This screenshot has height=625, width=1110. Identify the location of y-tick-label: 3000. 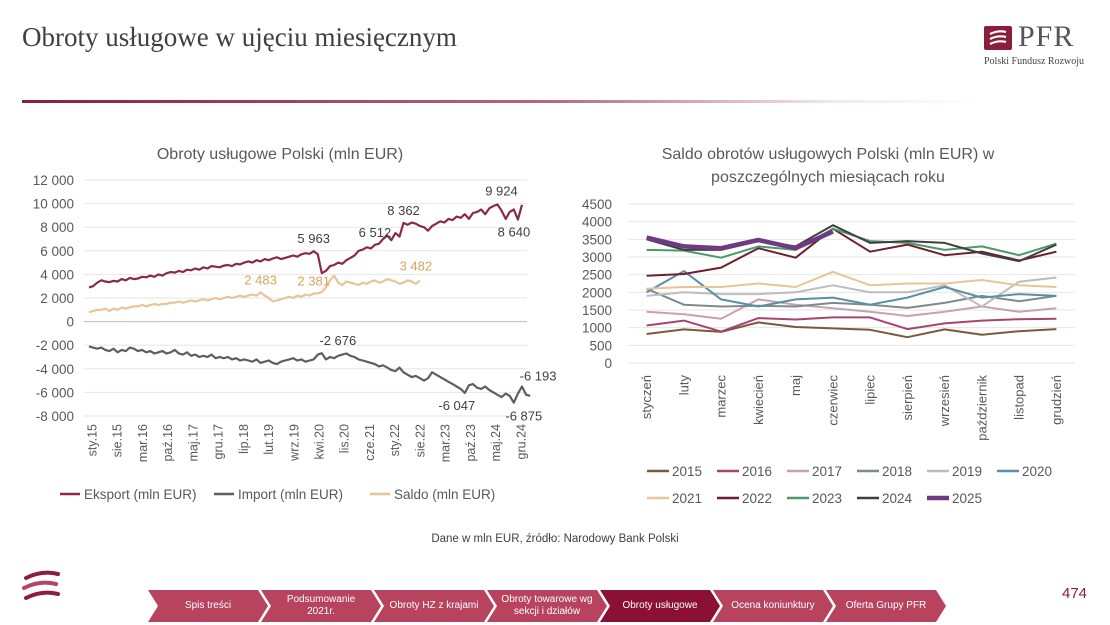
(597, 257).